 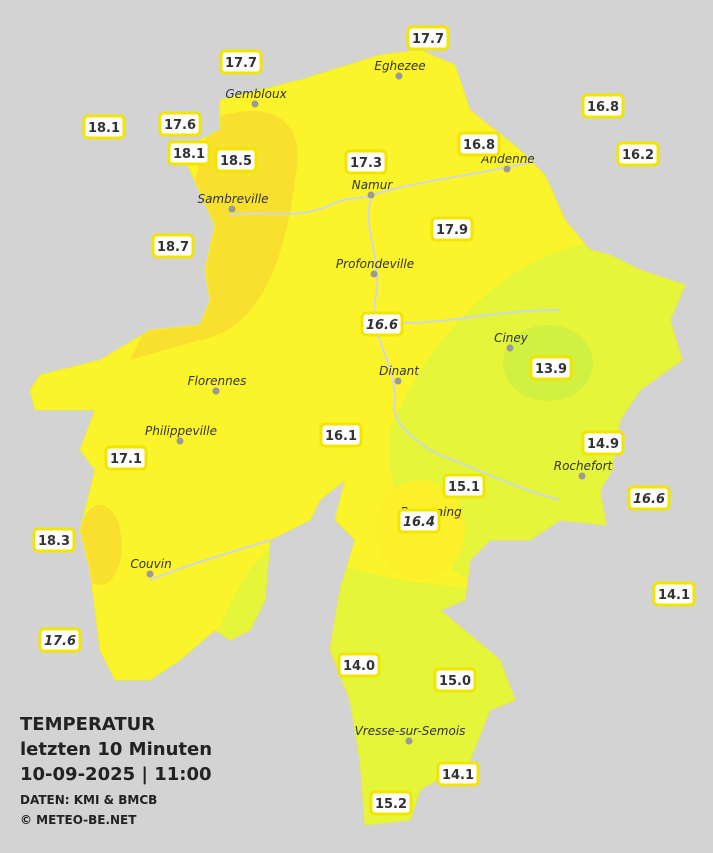 I want to click on station-label: 13.9, so click(x=551, y=369).